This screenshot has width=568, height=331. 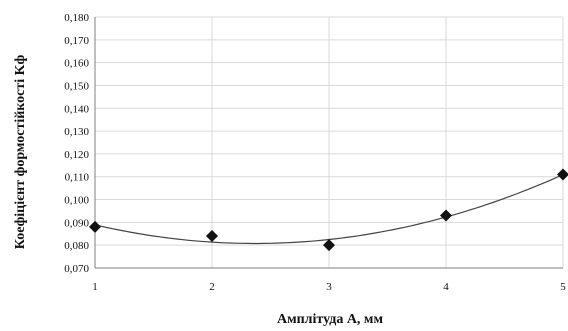 What do you see at coordinates (76, 18) in the screenshot?
I see `y-tick-label: 0,180` at bounding box center [76, 18].